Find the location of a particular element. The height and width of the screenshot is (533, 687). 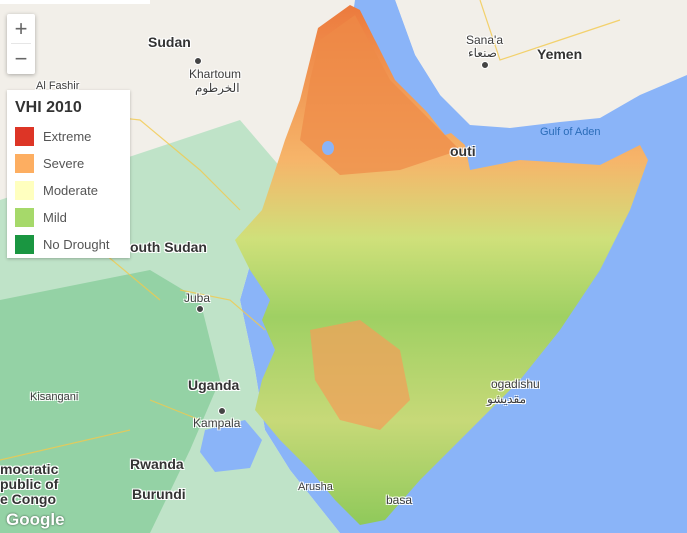

city-dot-sanaa is located at coordinates (485, 65).